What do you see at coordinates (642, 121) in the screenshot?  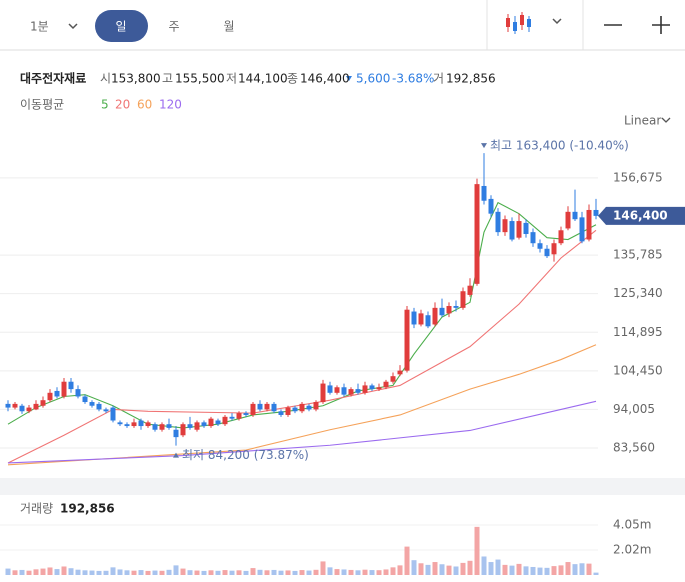 I see `scale-select: Linear` at bounding box center [642, 121].